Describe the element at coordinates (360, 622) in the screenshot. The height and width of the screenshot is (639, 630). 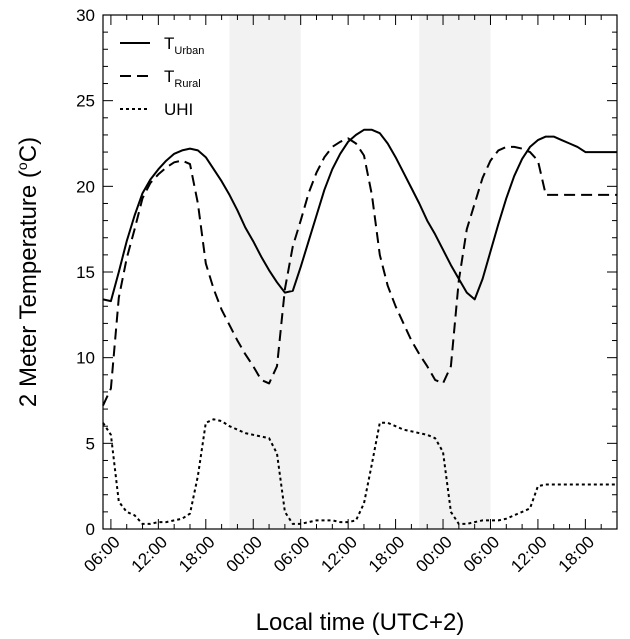
I see `x-axis-title: Local time (UTC+2)` at that location.